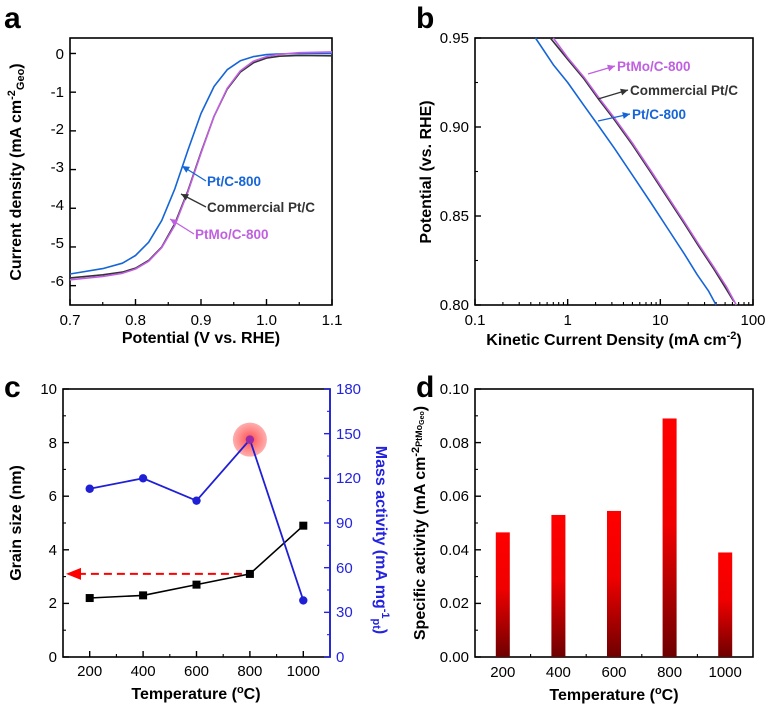  I want to click on panel-c-y2-tick: 30, so click(344, 612).